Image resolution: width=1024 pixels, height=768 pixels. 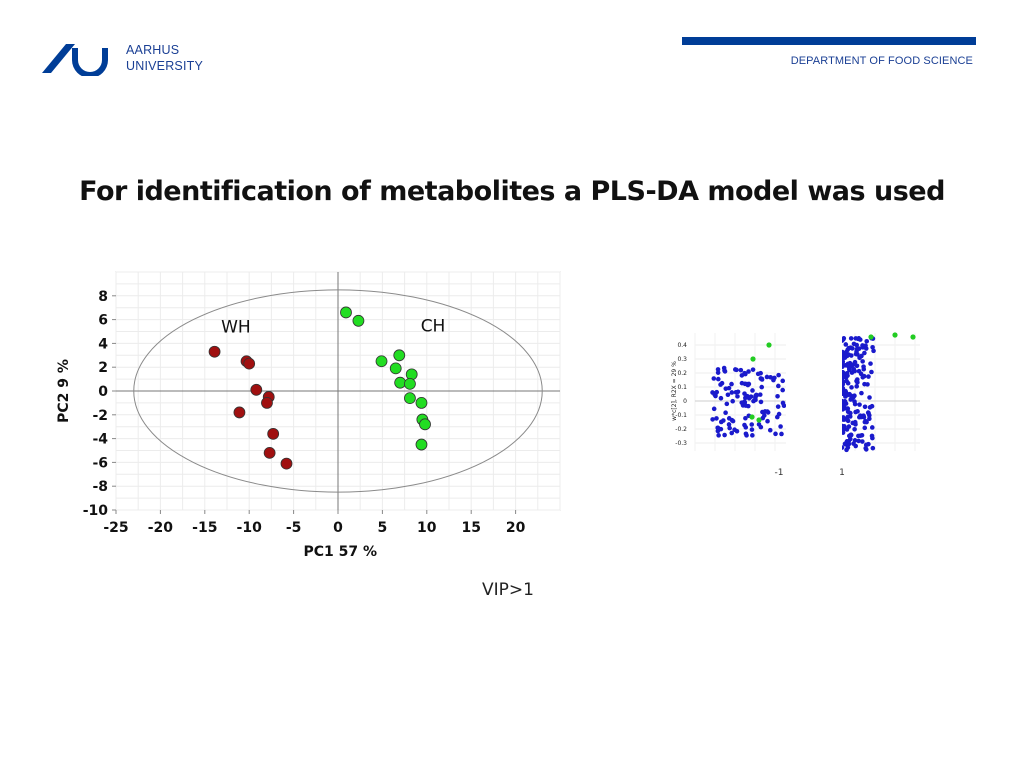 I want to click on aarhus-university-logo, so click(x=75, y=60).